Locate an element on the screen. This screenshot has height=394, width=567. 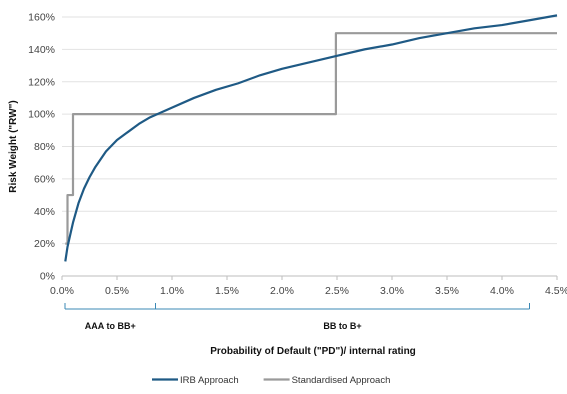
y-axis-ticks: 0% 20% 40% 60% 80% 100% 120% 140% 160% is located at coordinates (41, 147).